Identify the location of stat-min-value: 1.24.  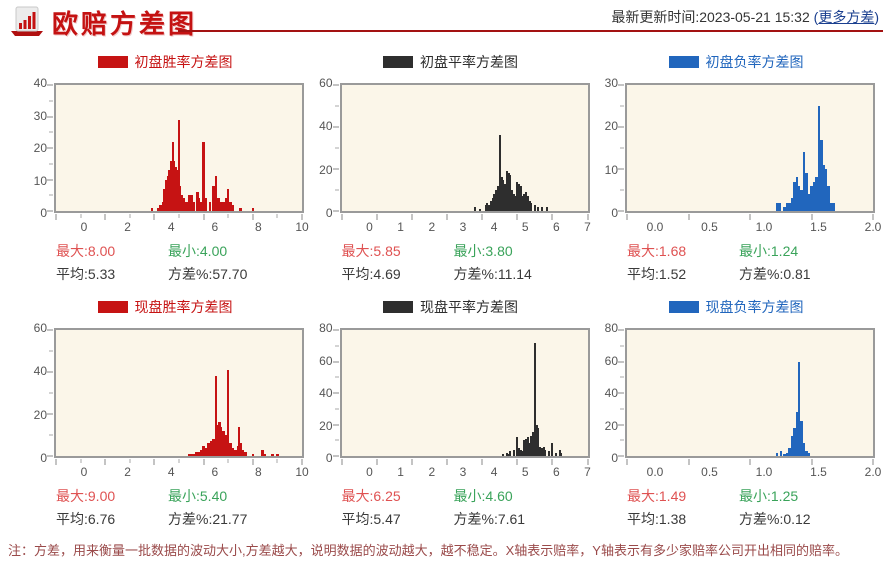
(784, 250).